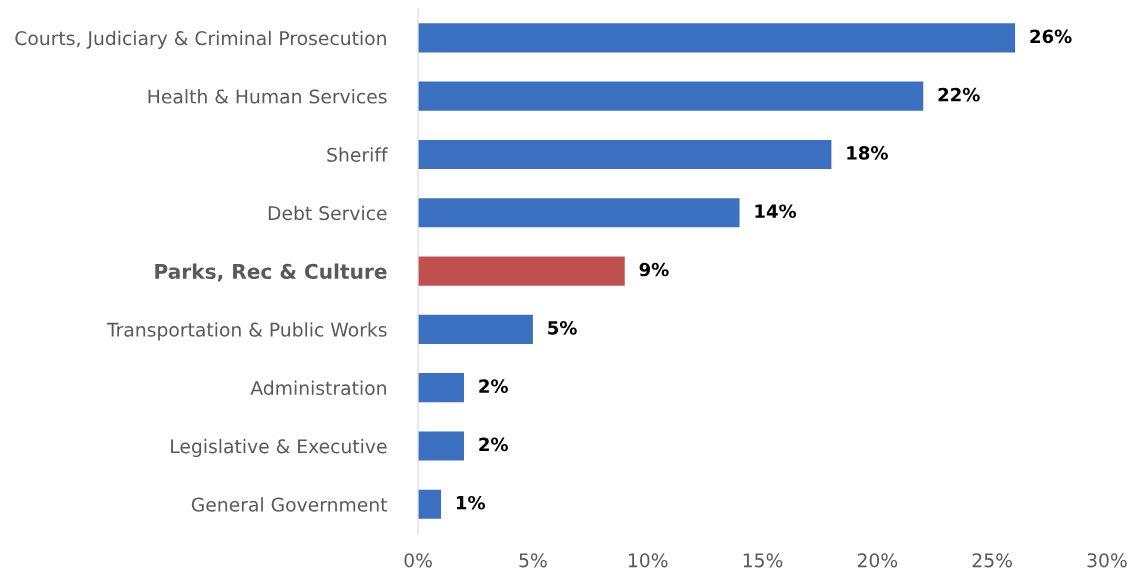 This screenshot has width=1133, height=583. Describe the element at coordinates (200, 39) in the screenshot. I see `y-tick-label: Courts, Judiciary & Criminal Prosecution` at that location.